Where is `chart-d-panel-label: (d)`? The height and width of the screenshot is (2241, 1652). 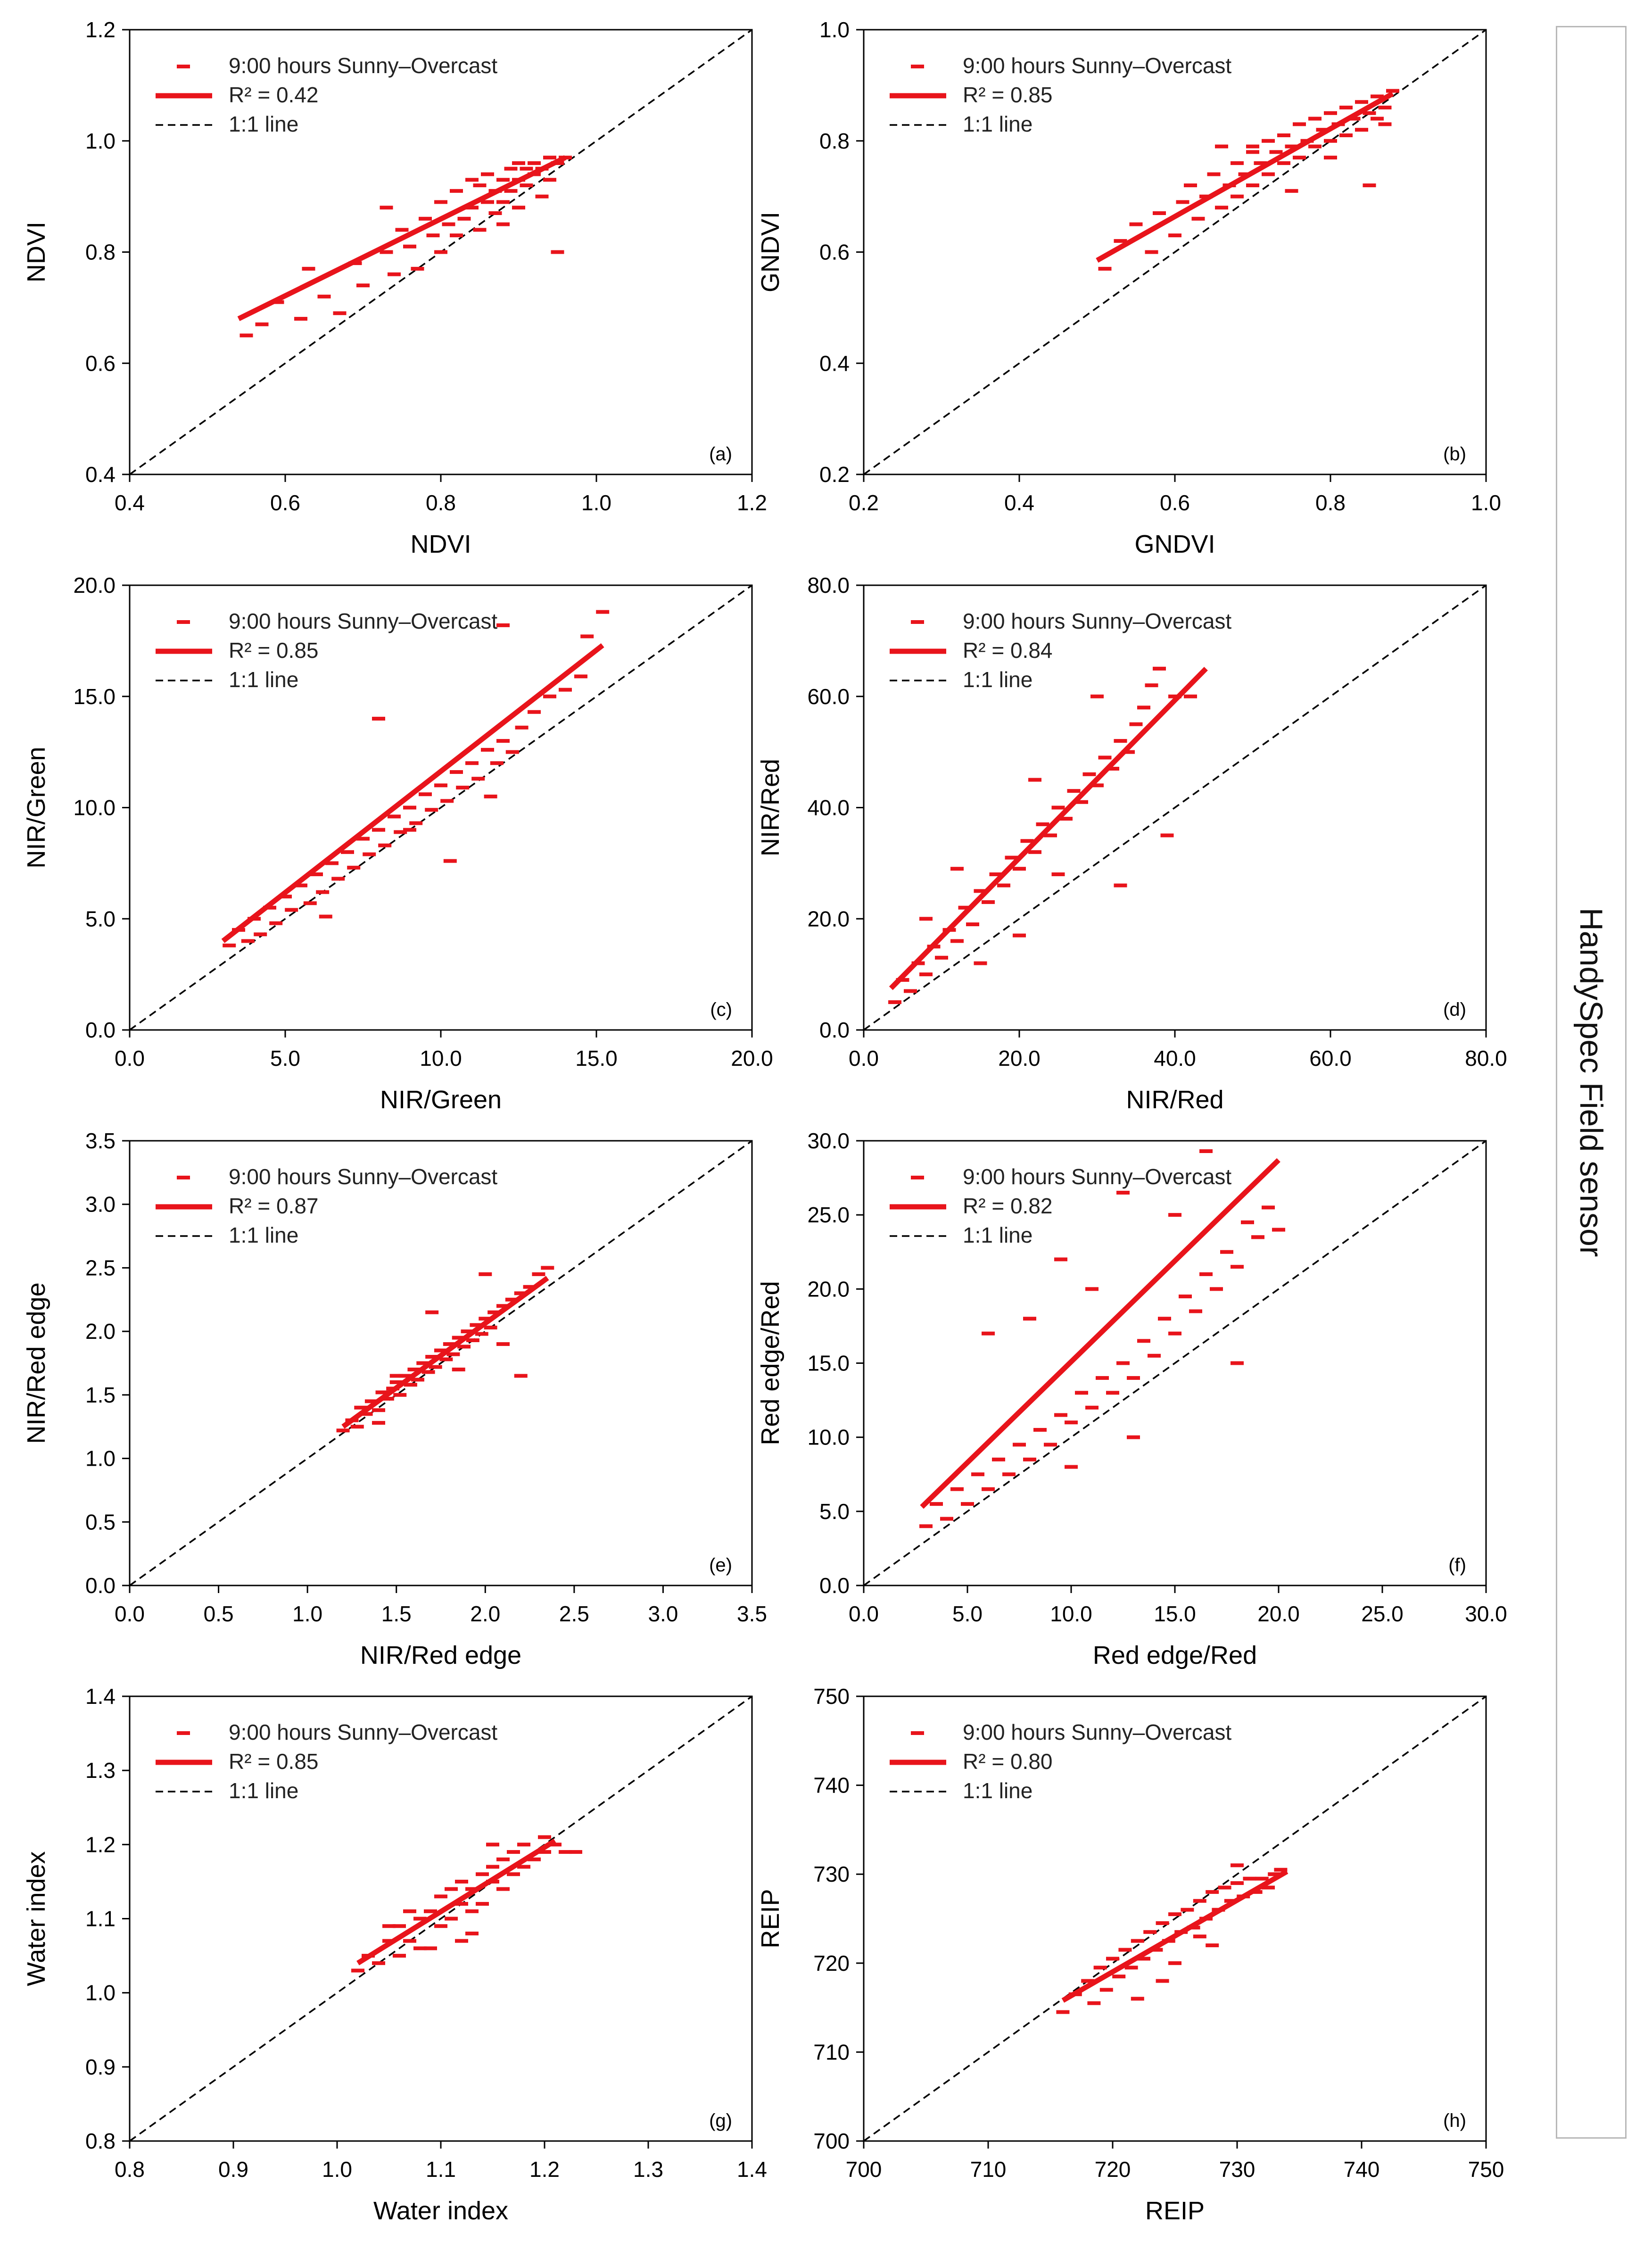
chart-d-panel-label: (d) is located at coordinates (1454, 1010).